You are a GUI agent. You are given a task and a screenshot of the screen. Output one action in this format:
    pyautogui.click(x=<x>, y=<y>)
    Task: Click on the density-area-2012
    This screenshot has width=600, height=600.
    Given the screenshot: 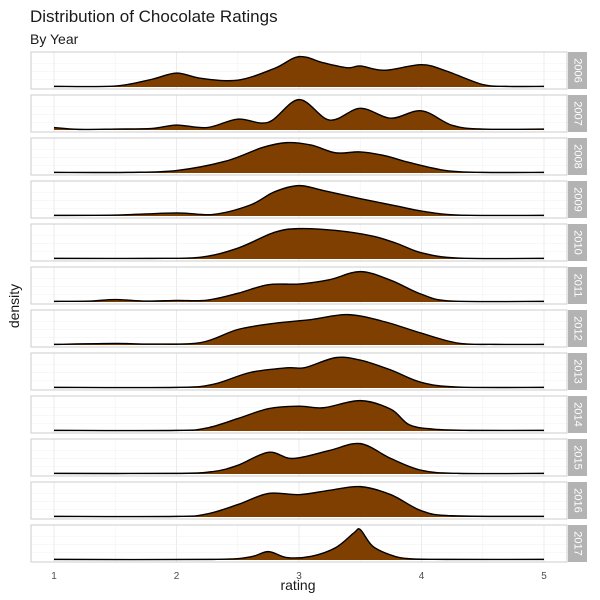 What is the action you would take?
    pyautogui.click(x=299, y=329)
    